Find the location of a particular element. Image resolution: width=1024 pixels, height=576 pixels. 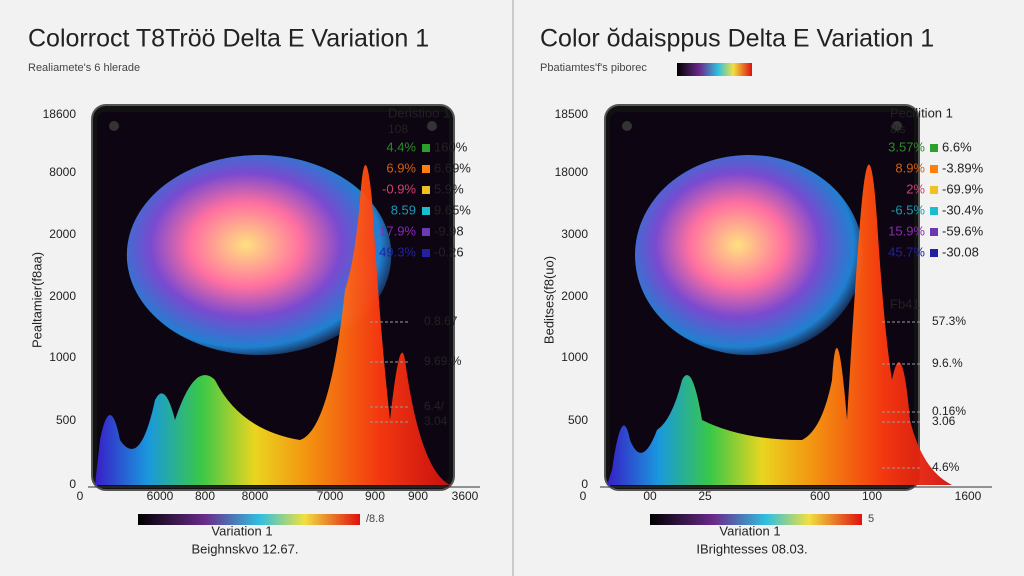

x-tick-label: 3600 is located at coordinates (465, 496).